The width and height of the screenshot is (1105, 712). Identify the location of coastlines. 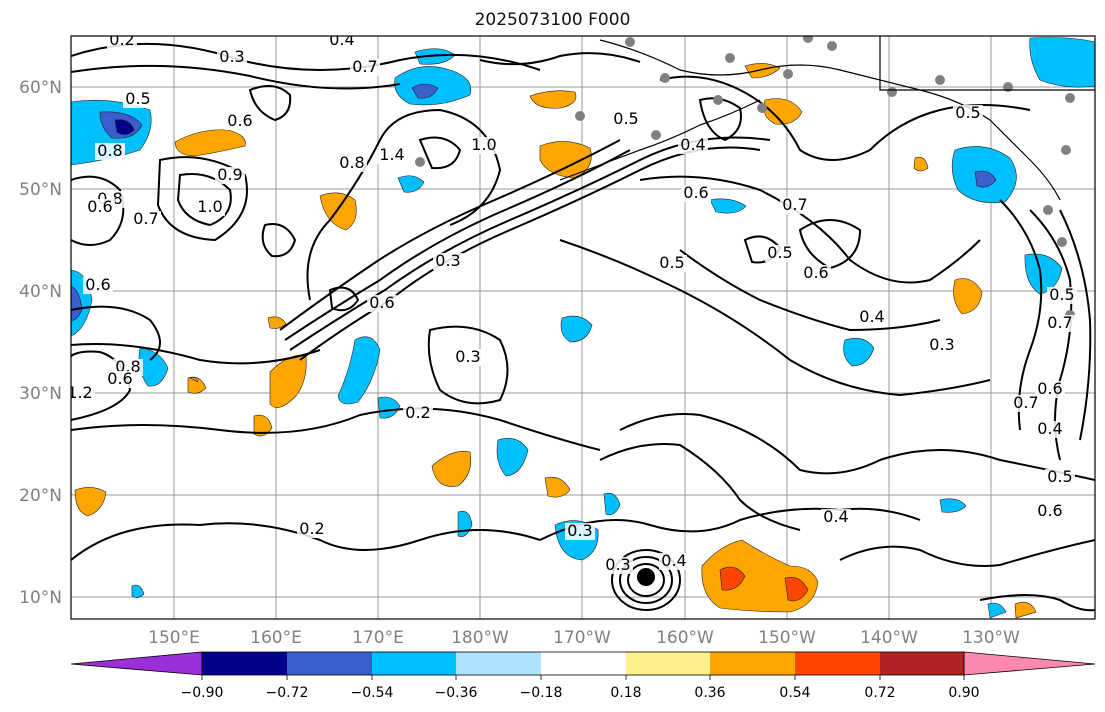
(827, 118).